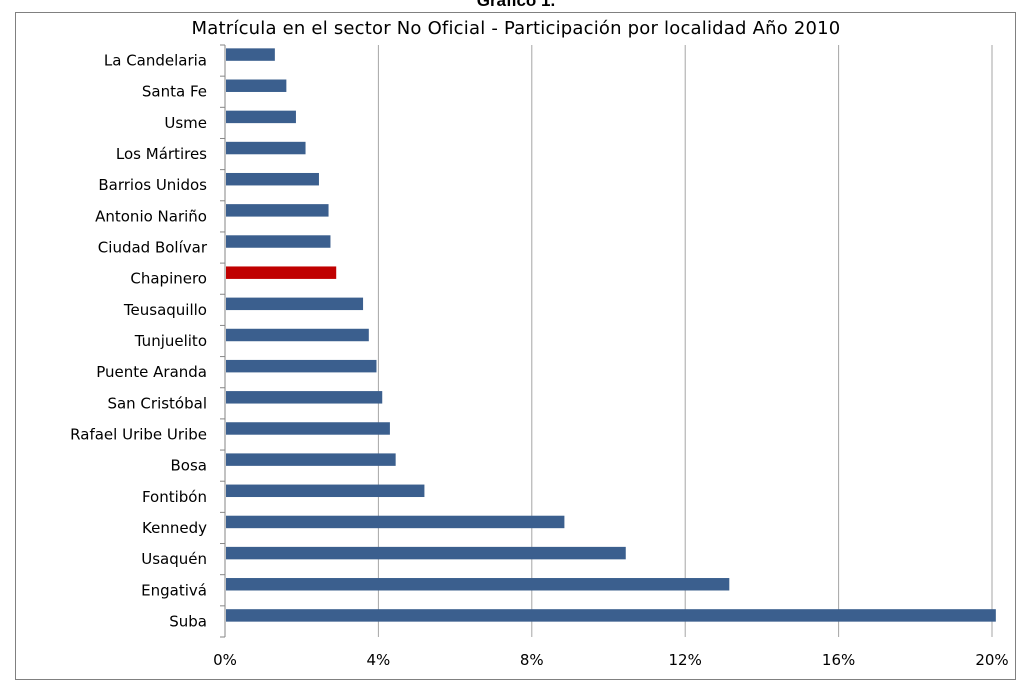 This screenshot has height=686, width=1032. What do you see at coordinates (188, 621) in the screenshot?
I see `category-label: Suba` at bounding box center [188, 621].